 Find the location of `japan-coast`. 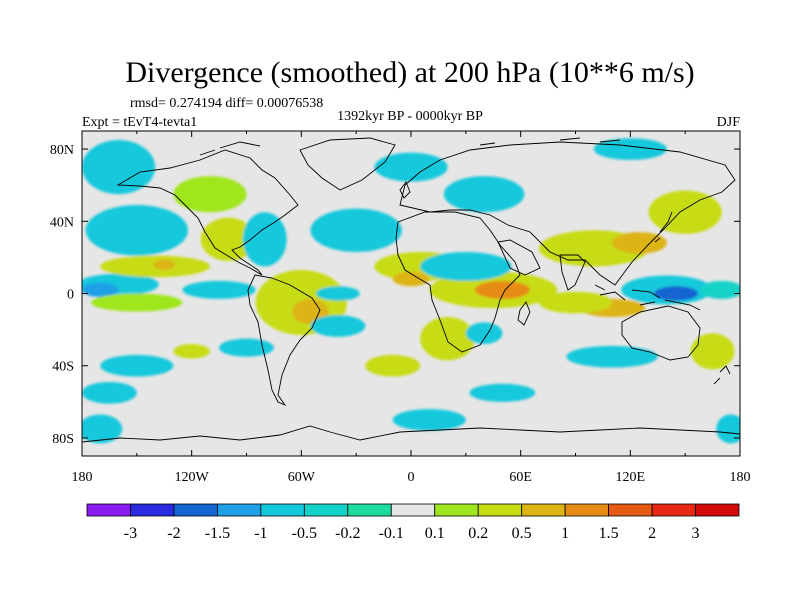

japan-coast is located at coordinates (663, 227).